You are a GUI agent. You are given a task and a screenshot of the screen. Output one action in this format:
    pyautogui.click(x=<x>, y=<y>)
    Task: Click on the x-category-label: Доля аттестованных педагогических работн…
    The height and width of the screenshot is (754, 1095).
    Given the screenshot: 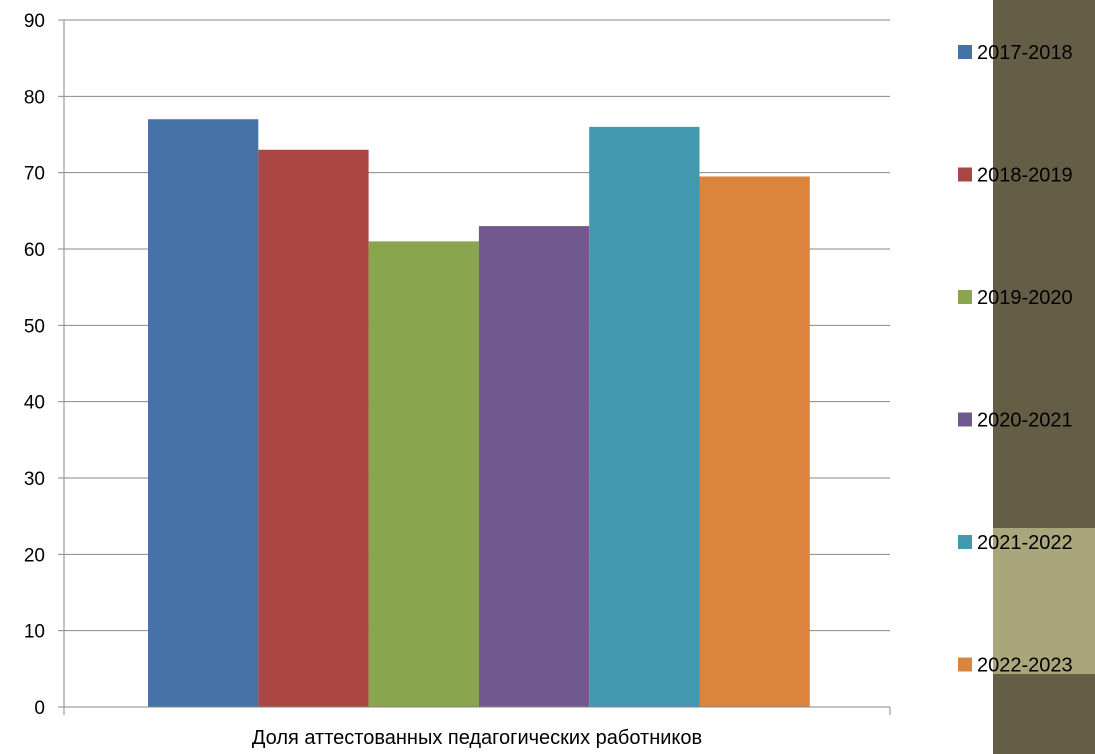 What is the action you would take?
    pyautogui.click(x=477, y=738)
    